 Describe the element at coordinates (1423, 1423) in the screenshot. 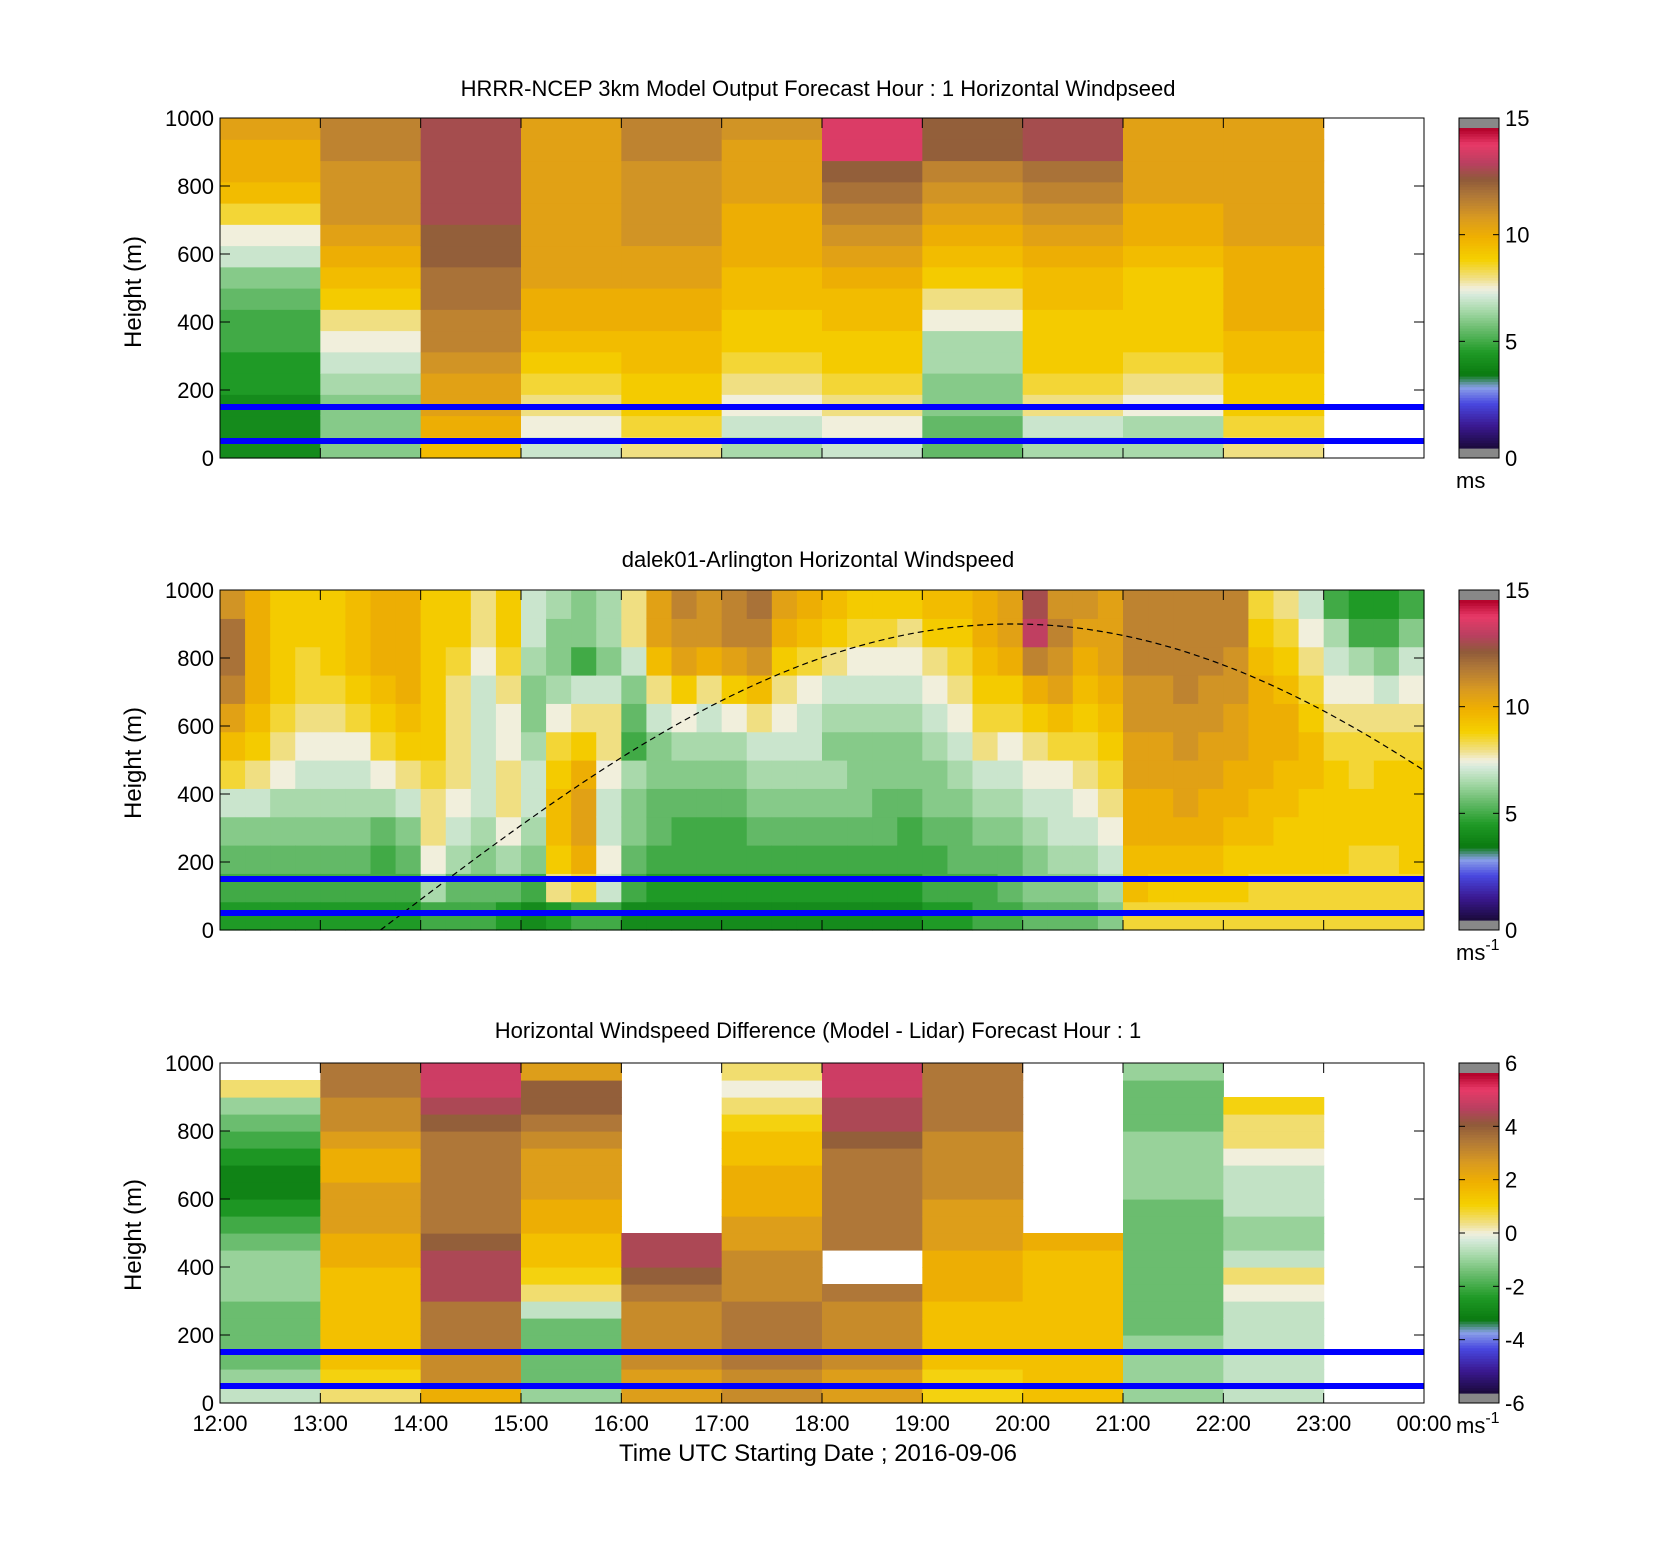

I see `x-tick-label: 00:00` at that location.